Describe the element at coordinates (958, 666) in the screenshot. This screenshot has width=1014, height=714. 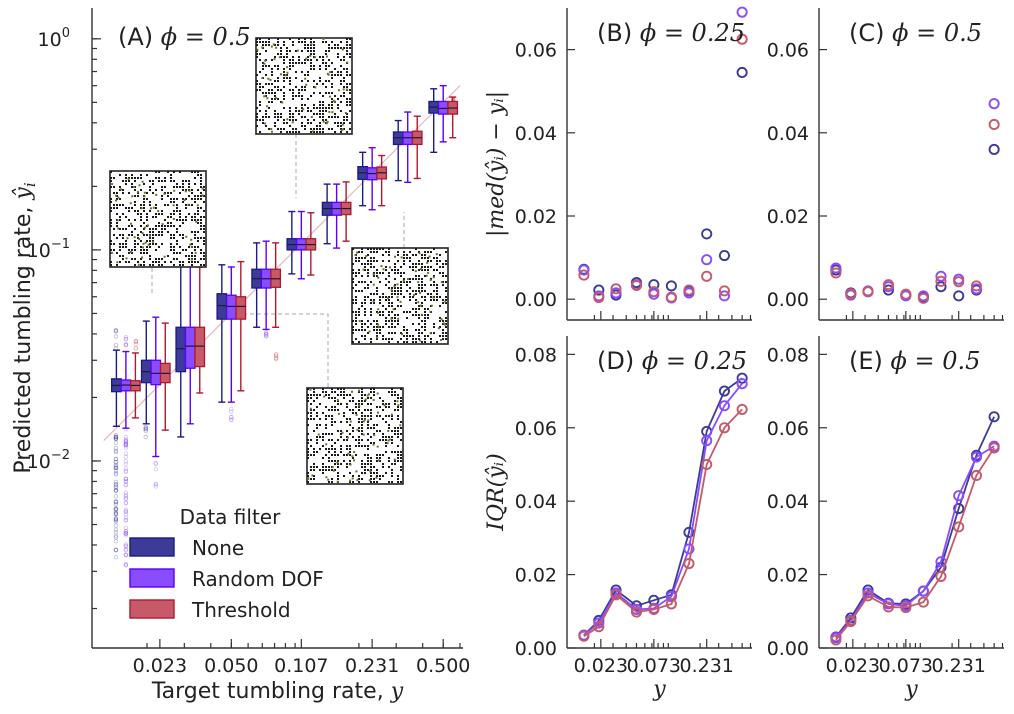
I see `x-tick-label: 0.231` at that location.